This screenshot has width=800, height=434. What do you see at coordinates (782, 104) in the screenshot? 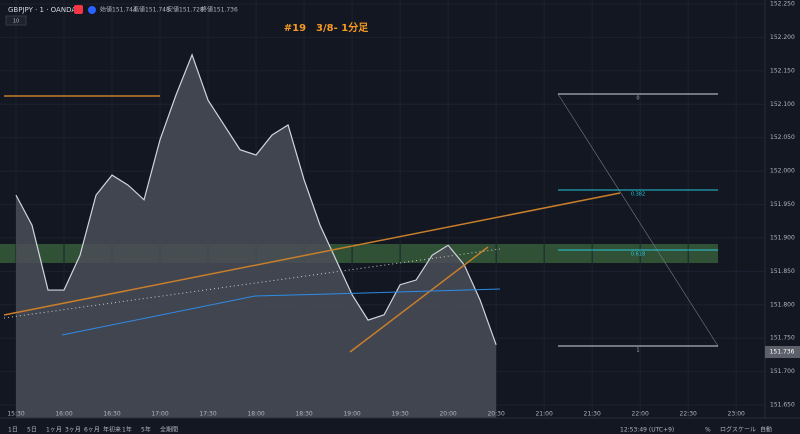
I see `y-tick-label: 152.100` at bounding box center [782, 104].